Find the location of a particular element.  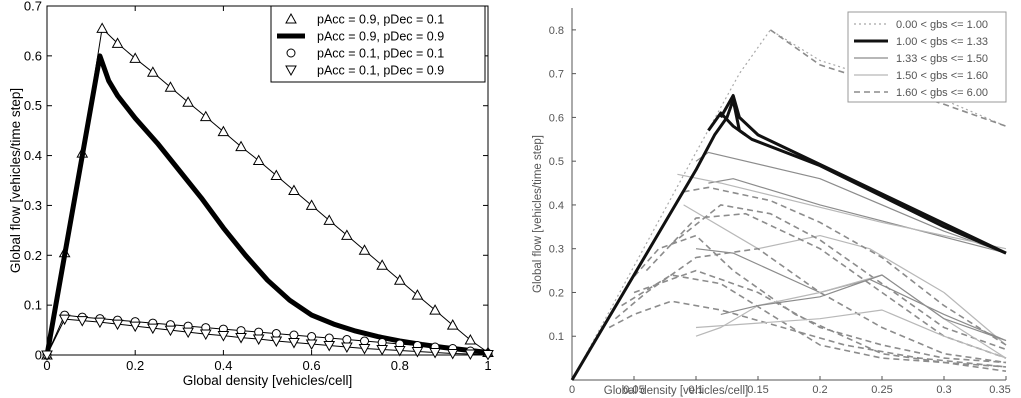

legend-label: pAcc = 0.9, pDec = 0.9 is located at coordinates (380, 37).